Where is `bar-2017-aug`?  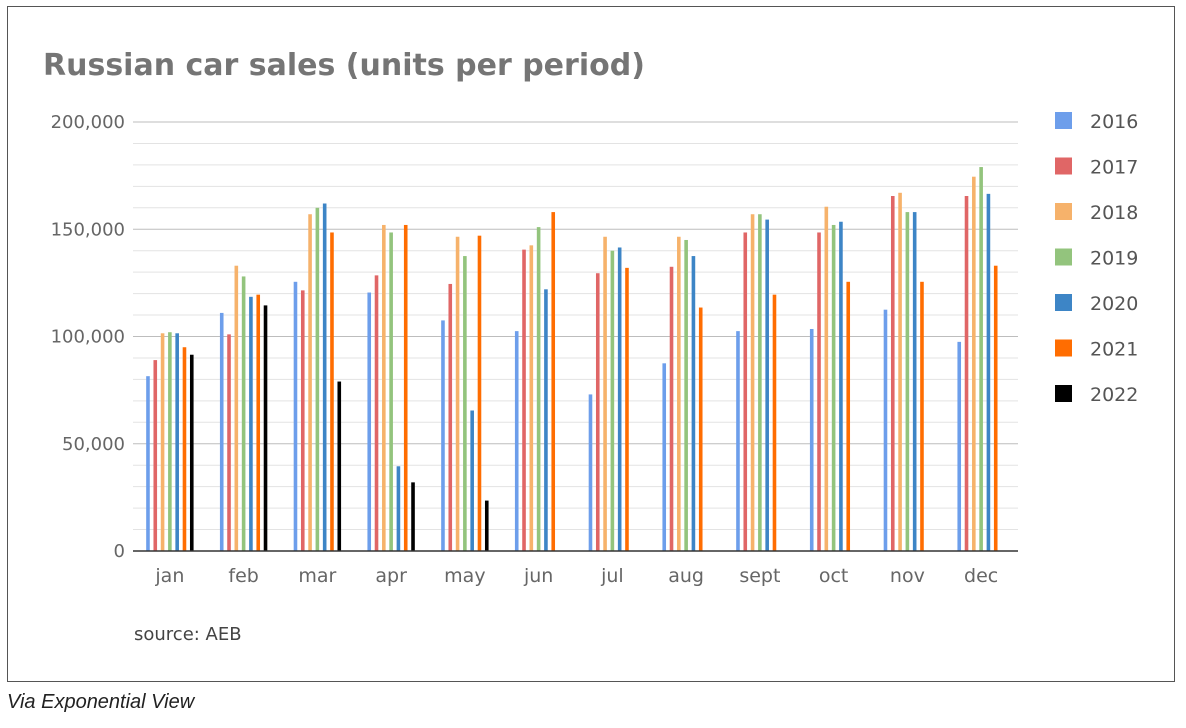
bar-2017-aug is located at coordinates (671, 408).